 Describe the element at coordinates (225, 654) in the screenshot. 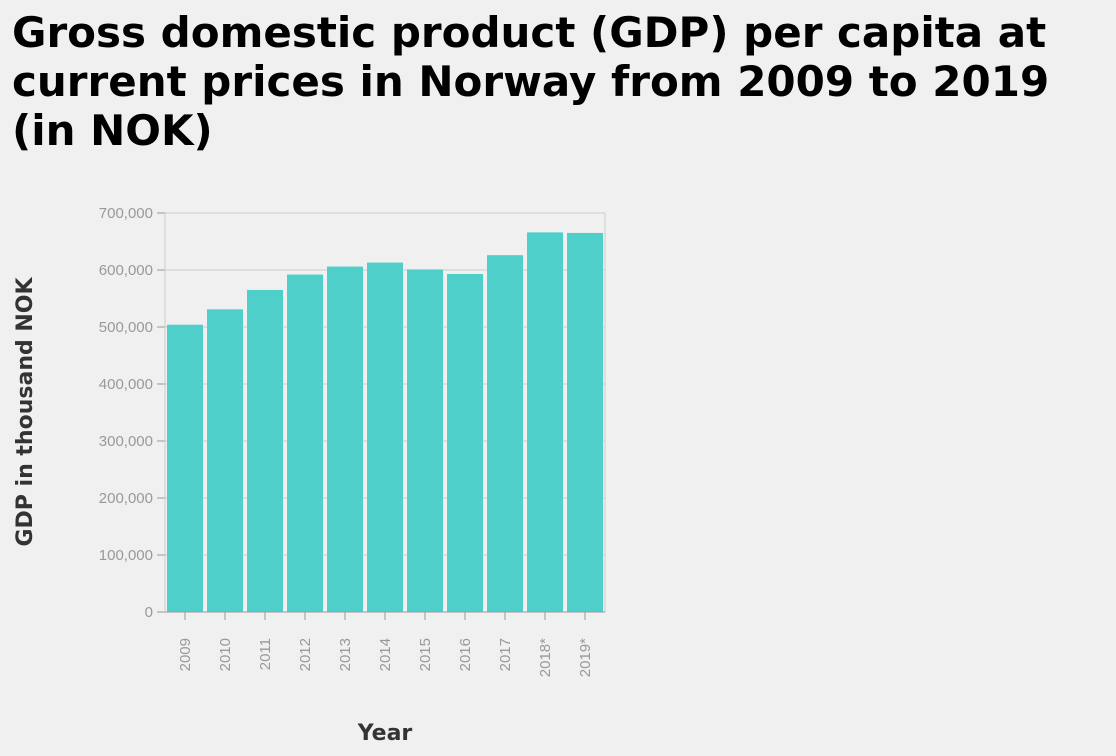

I see `x-tick-label: 2010` at that location.